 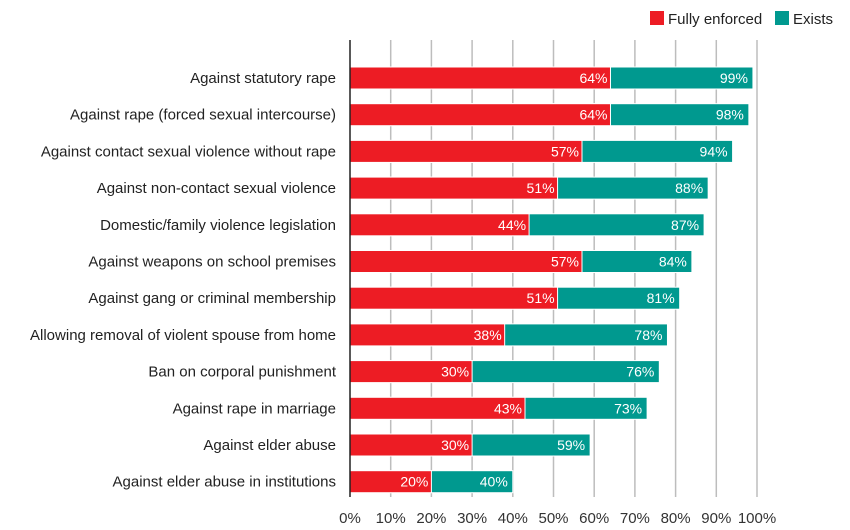 I want to click on value-label-exists: 84%, so click(x=673, y=262).